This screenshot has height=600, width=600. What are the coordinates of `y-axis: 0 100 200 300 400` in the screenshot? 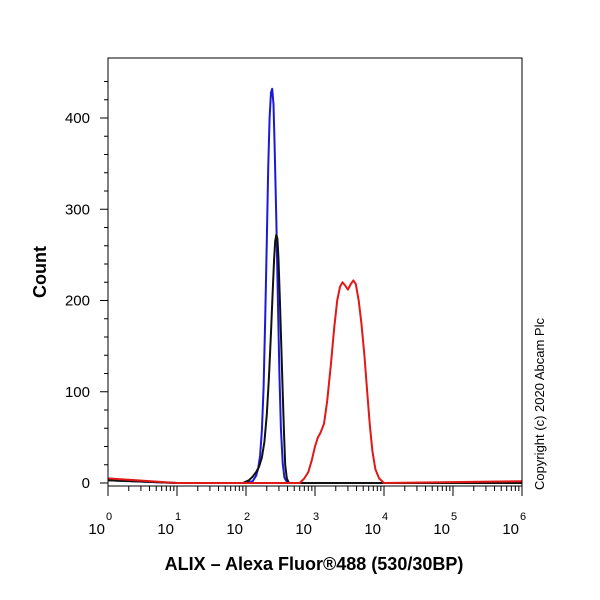 It's located at (86, 286).